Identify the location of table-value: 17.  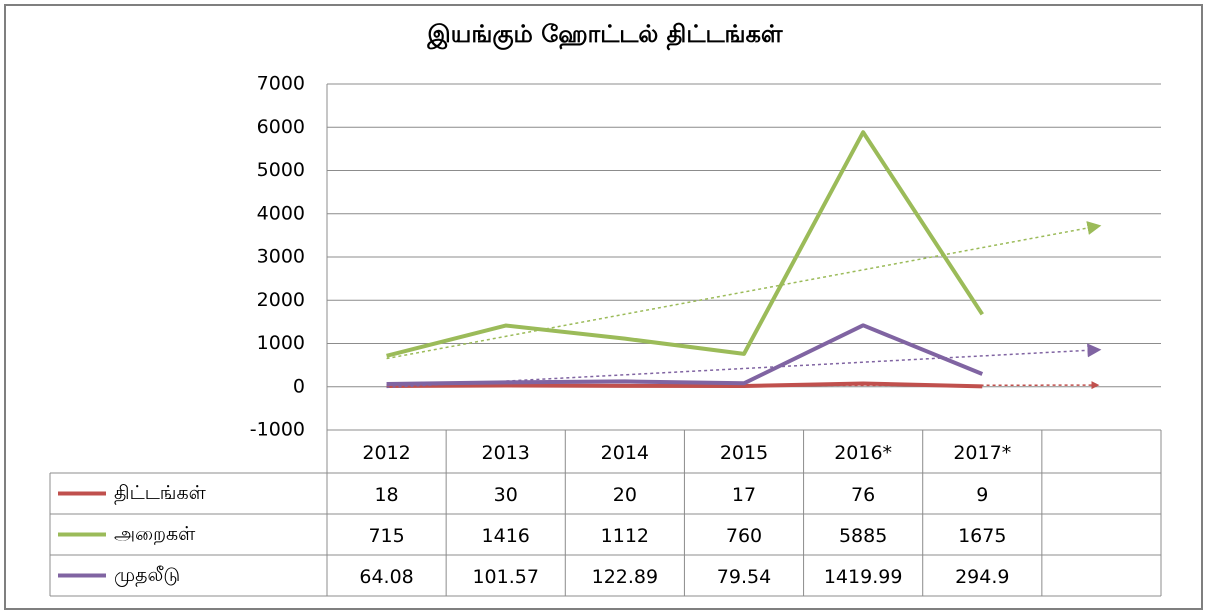
(744, 495).